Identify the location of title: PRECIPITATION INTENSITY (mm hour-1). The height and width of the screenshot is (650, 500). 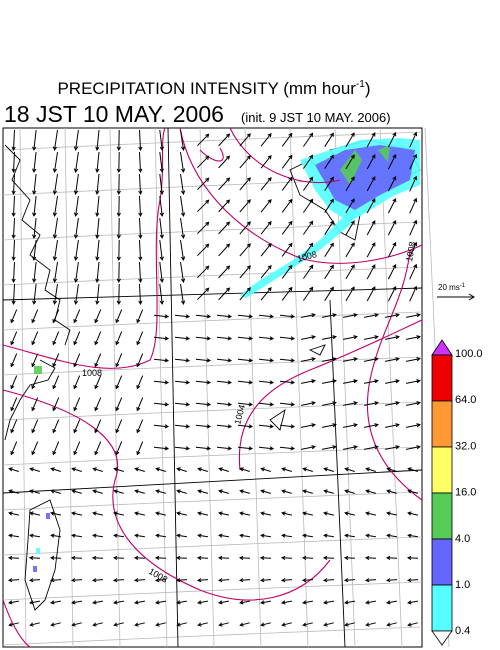
(213, 88).